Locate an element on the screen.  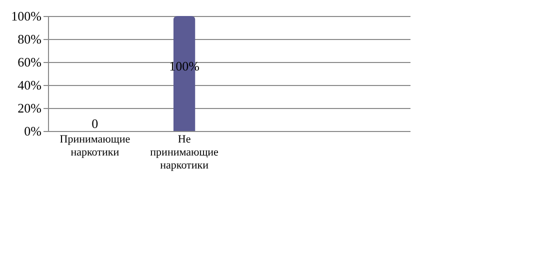
x-tick-label: Принимающие наркотики is located at coordinates (95, 146).